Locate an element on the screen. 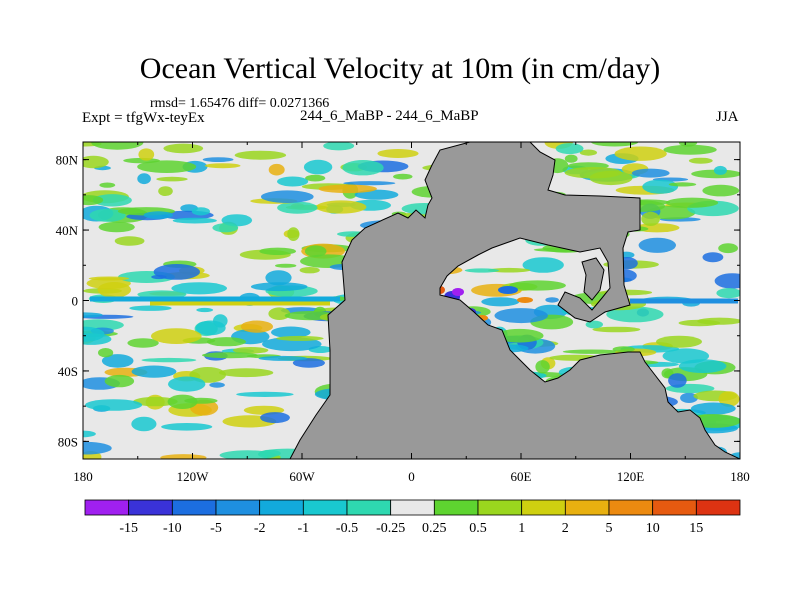 The width and height of the screenshot is (800, 600). y-tick-label: 80S is located at coordinates (68, 441).